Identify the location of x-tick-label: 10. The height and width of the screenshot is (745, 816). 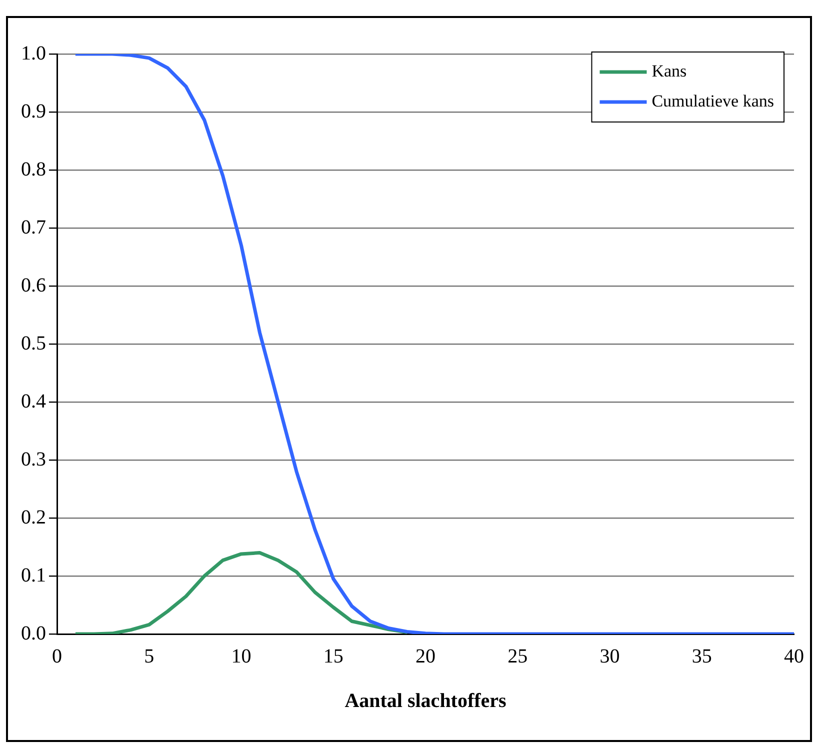
(241, 656).